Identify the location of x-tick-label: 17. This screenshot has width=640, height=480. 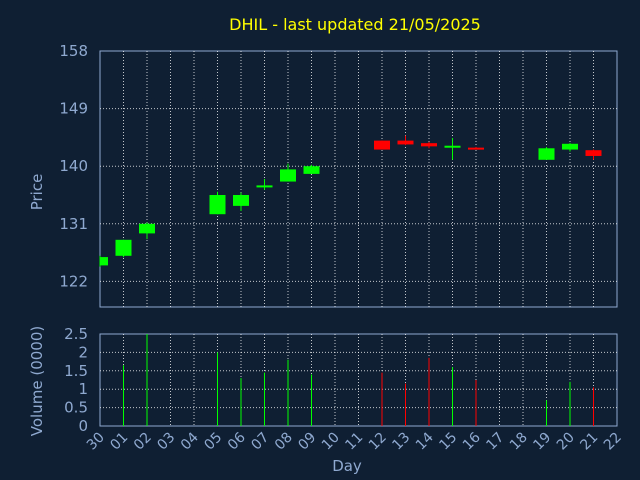
(495, 442).